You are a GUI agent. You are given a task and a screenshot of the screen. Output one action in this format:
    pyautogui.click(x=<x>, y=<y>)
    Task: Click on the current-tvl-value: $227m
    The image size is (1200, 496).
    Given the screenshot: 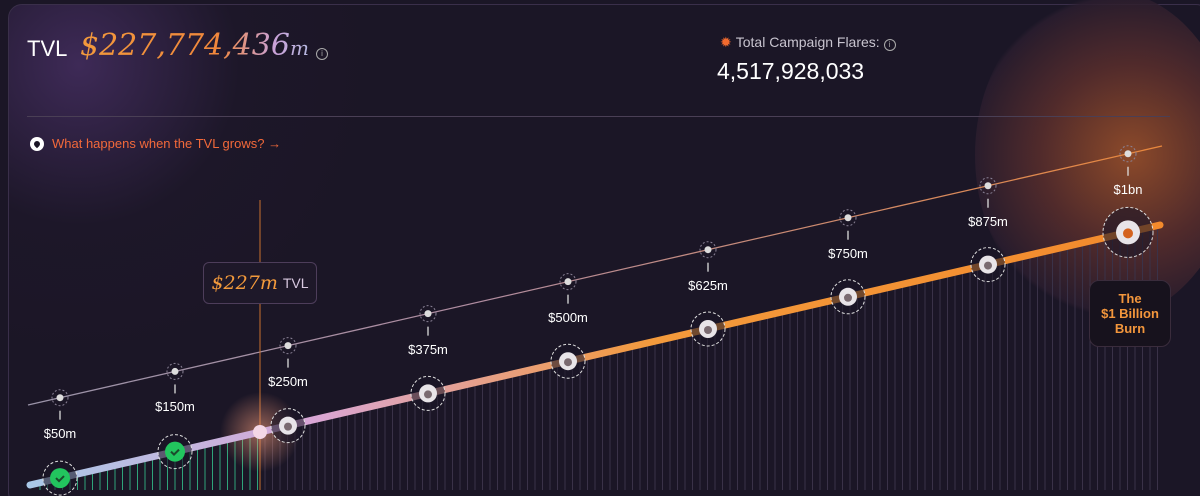 What is the action you would take?
    pyautogui.click(x=244, y=283)
    